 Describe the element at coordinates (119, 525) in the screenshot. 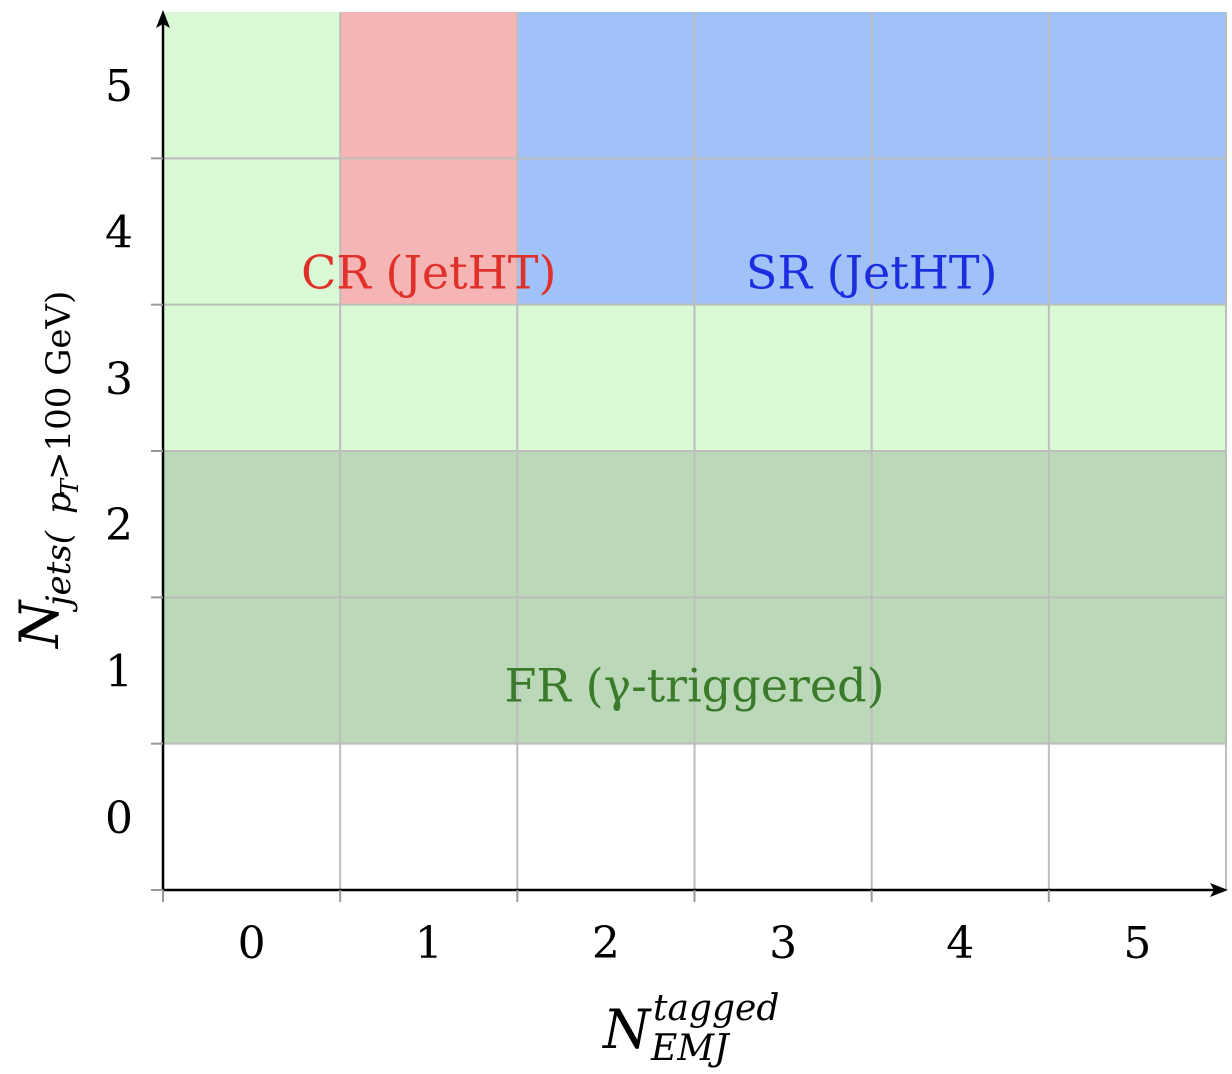

I see `y-tick-label: 2` at that location.